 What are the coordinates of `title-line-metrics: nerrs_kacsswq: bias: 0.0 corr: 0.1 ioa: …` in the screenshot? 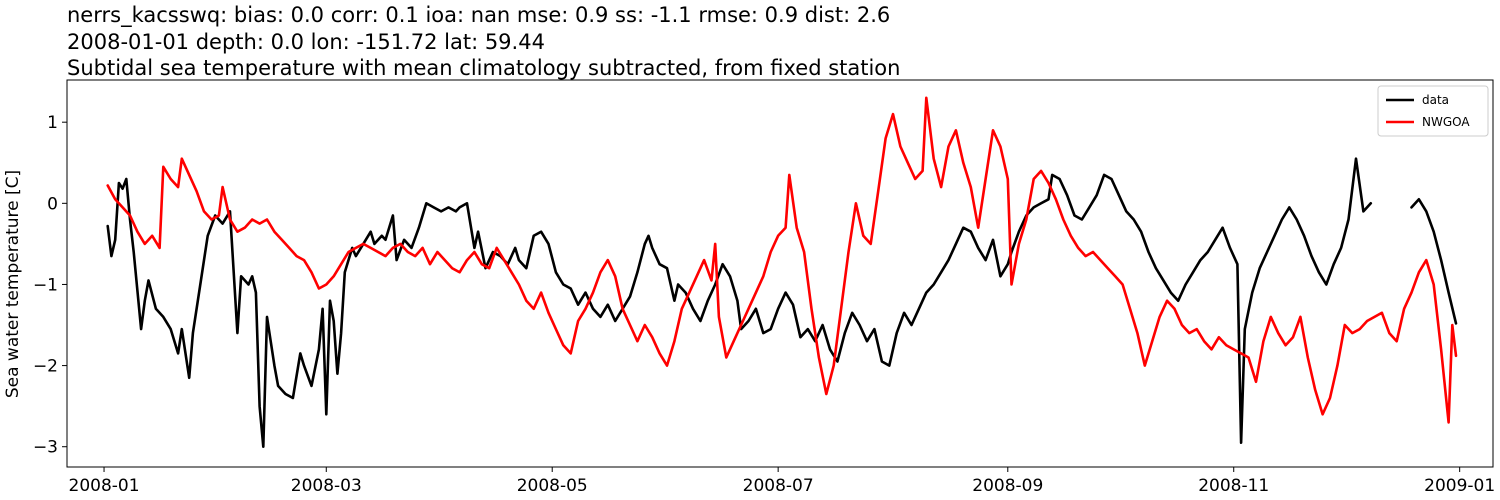 It's located at (478, 15).